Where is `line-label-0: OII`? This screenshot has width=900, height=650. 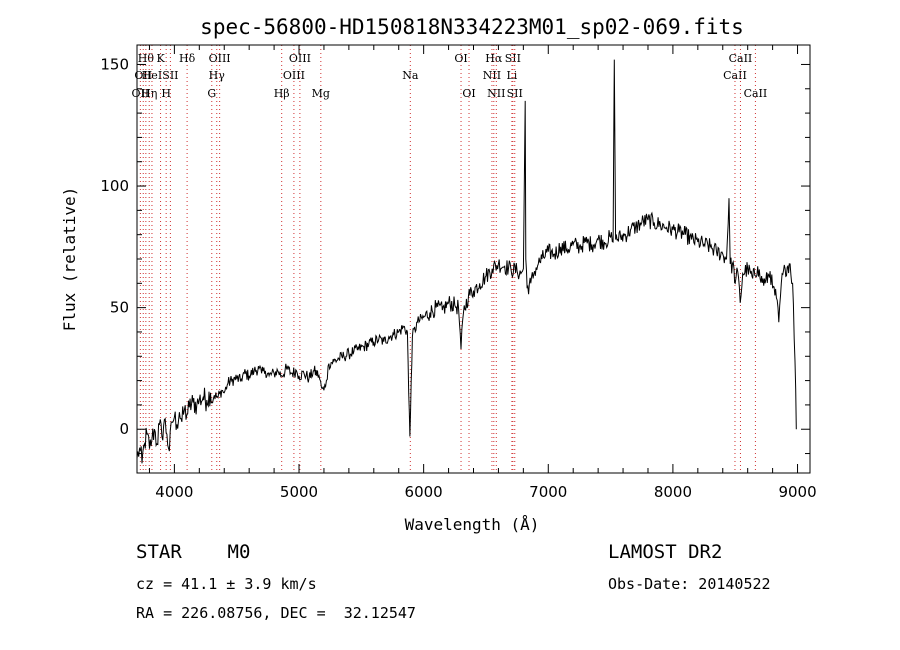 line-label-0: OII is located at coordinates (141, 93).